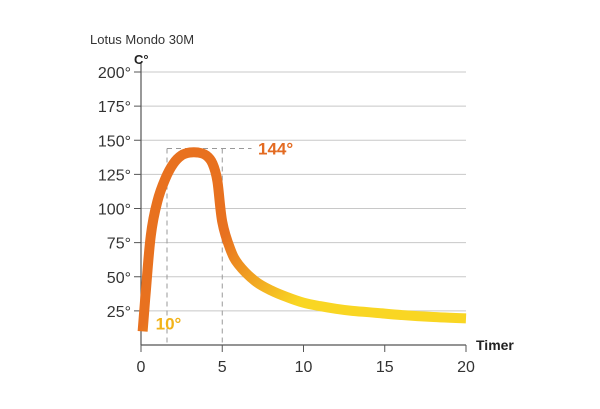  I want to click on x-tick-label: 0, so click(141, 367).